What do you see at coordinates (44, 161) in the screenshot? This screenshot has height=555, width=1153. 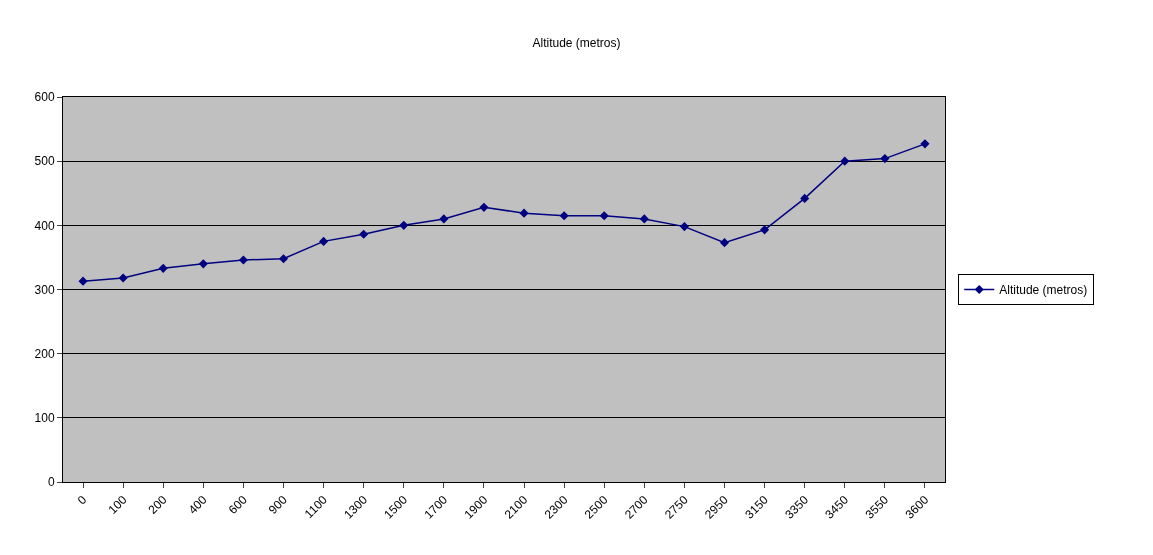 I see `y-tick-label: 500` at bounding box center [44, 161].